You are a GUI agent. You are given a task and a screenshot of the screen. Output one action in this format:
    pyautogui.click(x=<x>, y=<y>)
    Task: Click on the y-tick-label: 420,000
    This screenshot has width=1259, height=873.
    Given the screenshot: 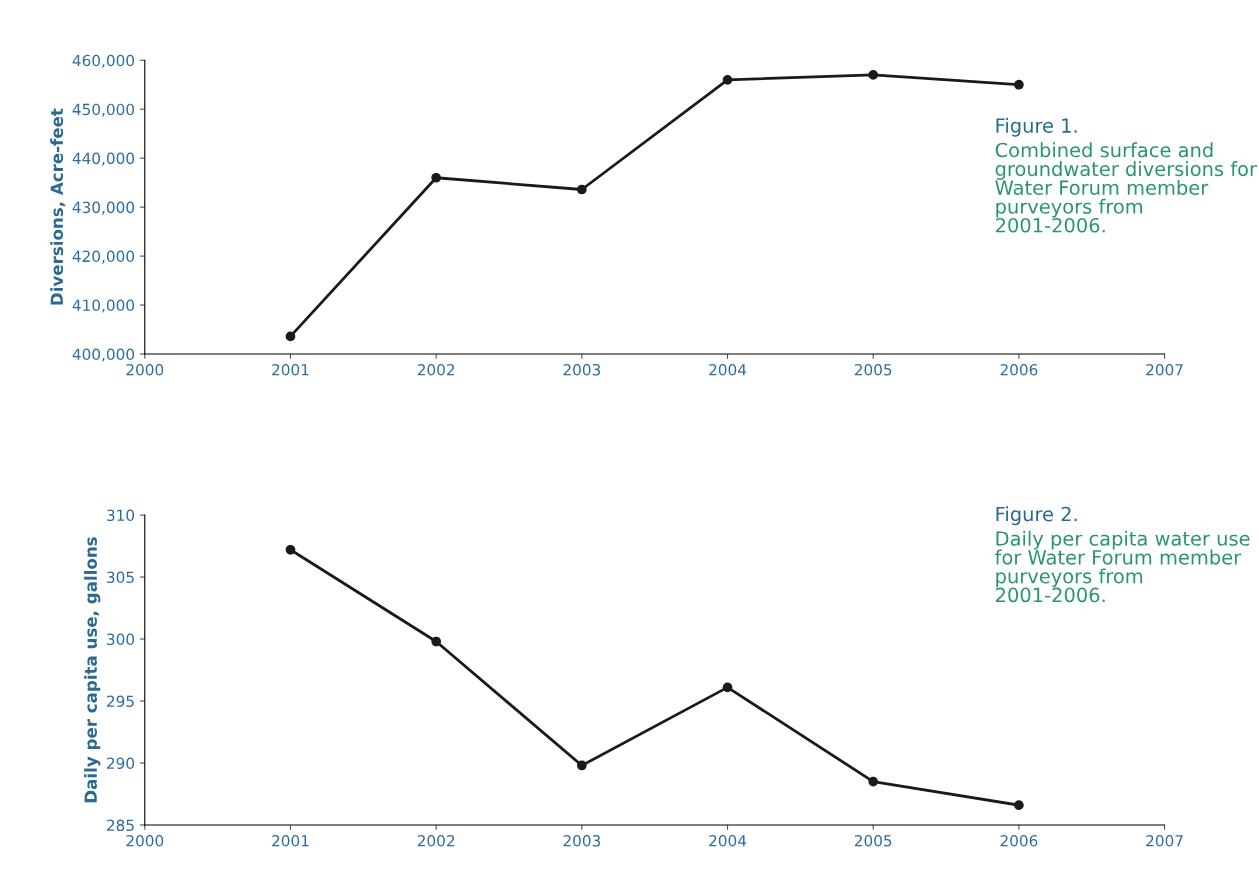 What is the action you would take?
    pyautogui.click(x=103, y=257)
    